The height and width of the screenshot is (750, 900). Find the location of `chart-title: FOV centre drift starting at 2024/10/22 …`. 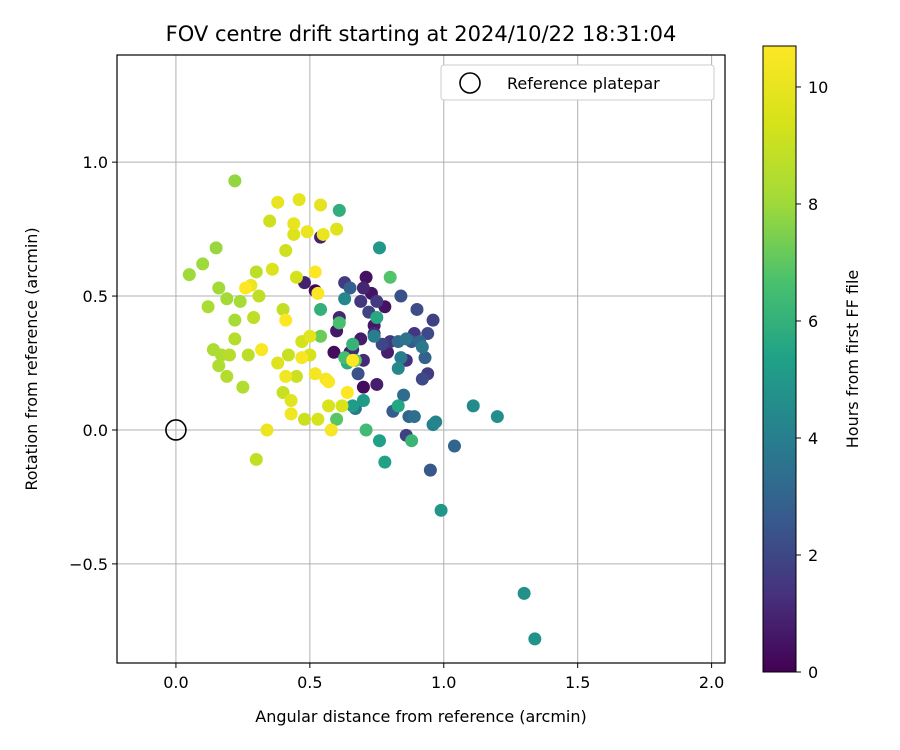

chart-title: FOV centre drift starting at 2024/10/22 … is located at coordinates (421, 34).